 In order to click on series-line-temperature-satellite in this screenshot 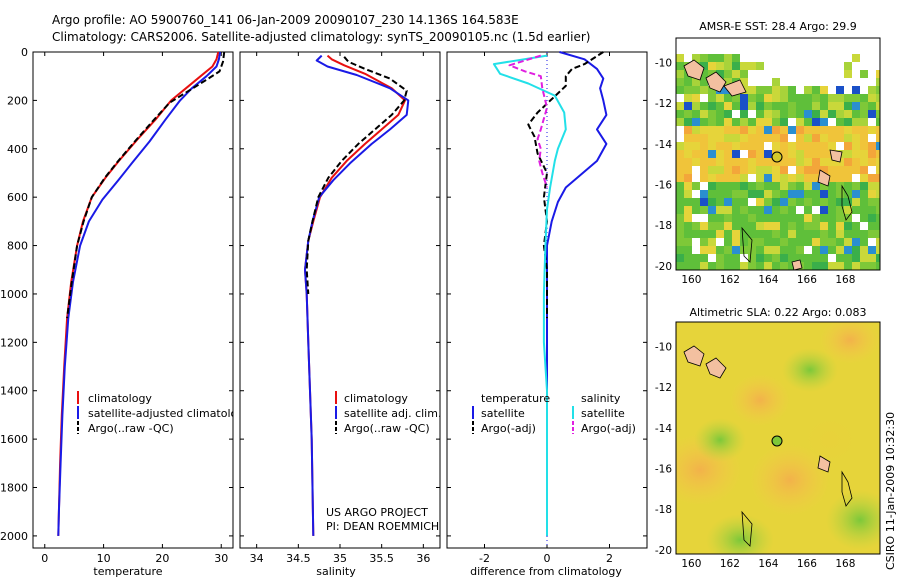, I will do `click(577, 293)`.